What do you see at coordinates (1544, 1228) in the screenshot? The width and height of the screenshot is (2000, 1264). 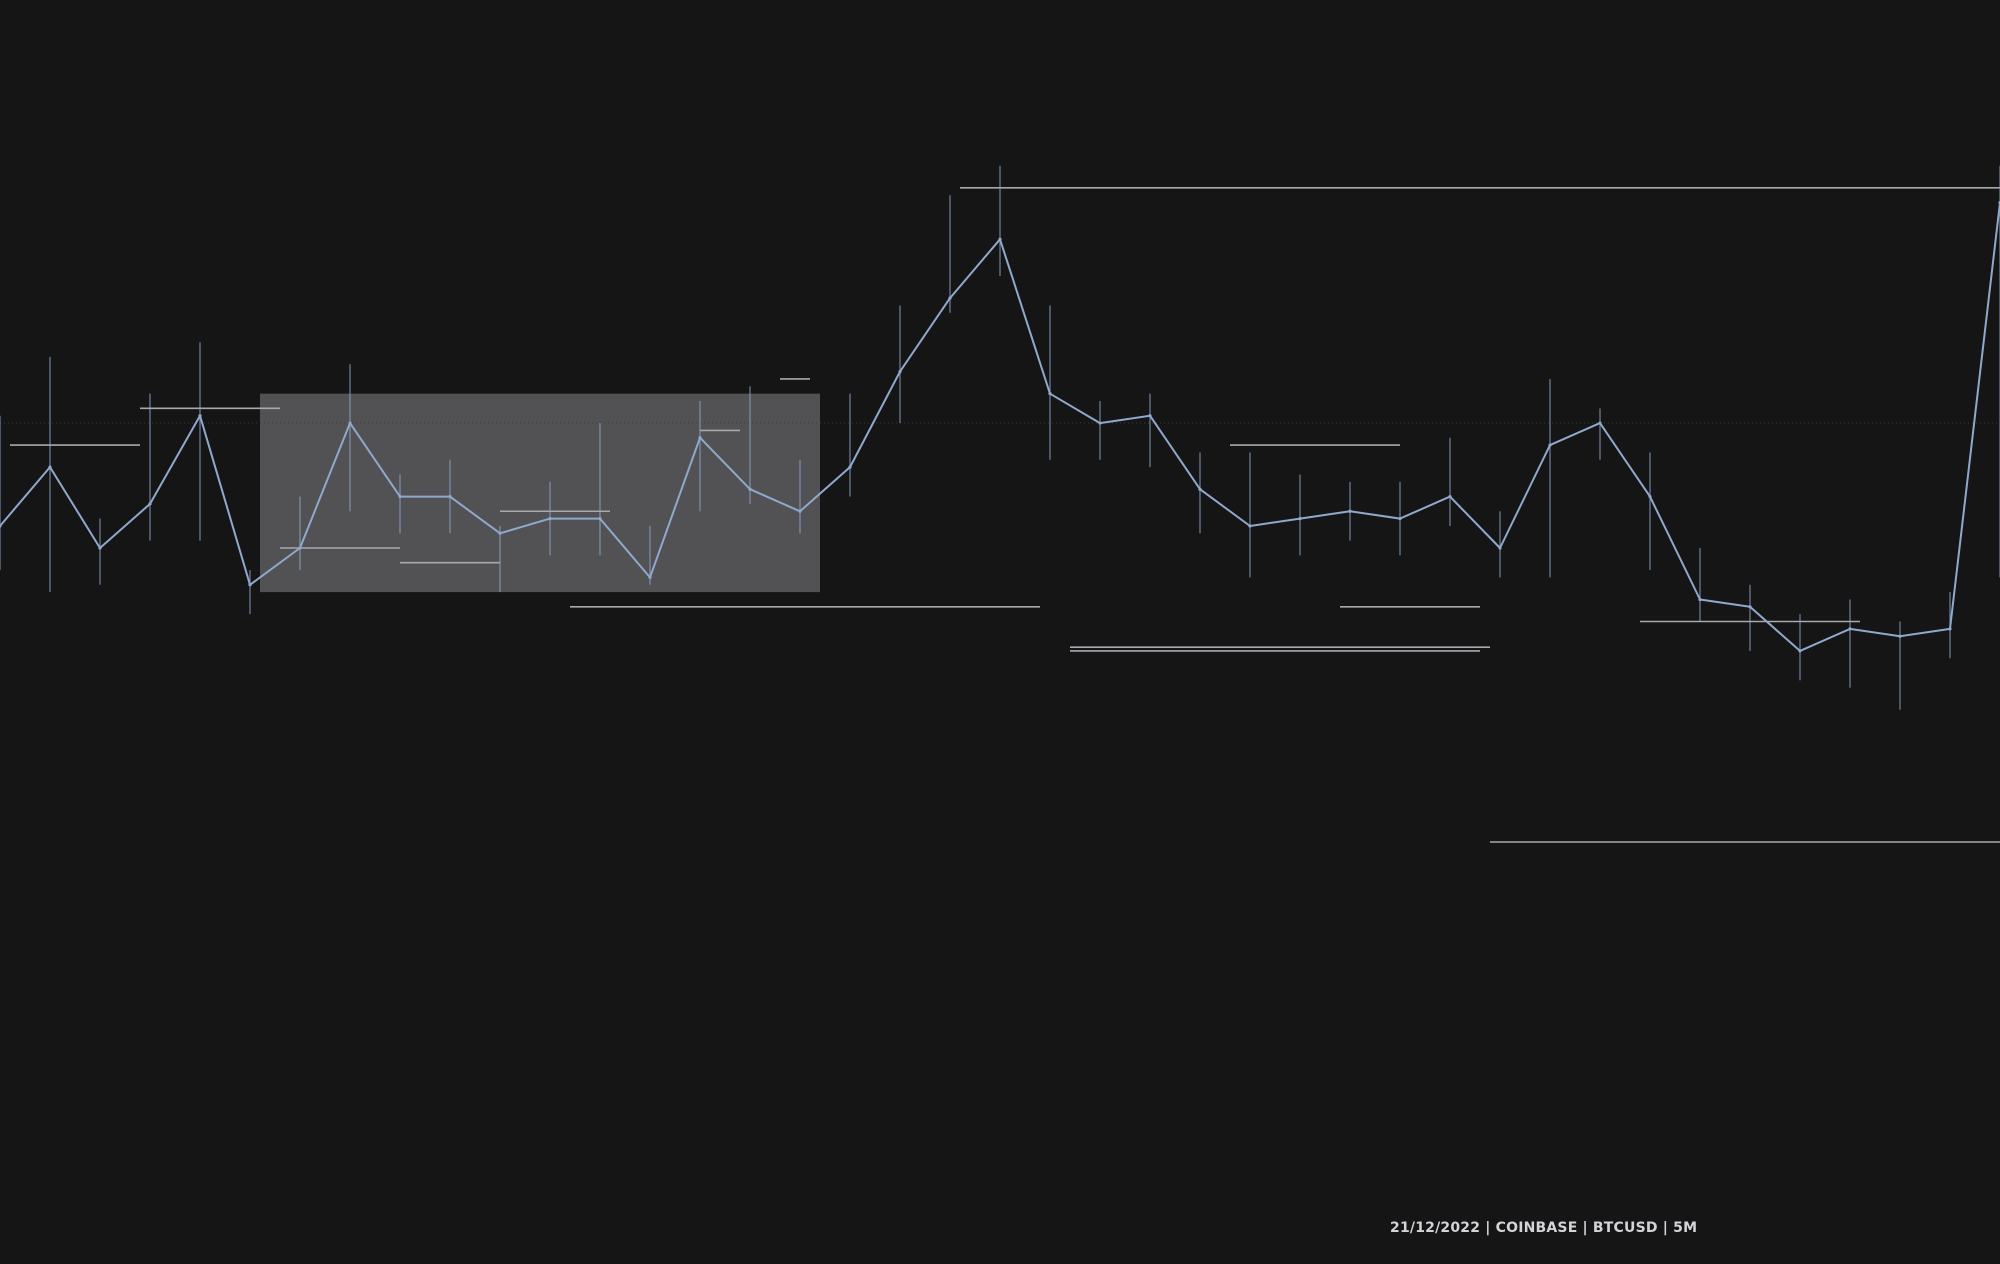 I see `chart-footer-label: 21/12/2022 | COINBASE | BTCUSD | 5M` at bounding box center [1544, 1228].